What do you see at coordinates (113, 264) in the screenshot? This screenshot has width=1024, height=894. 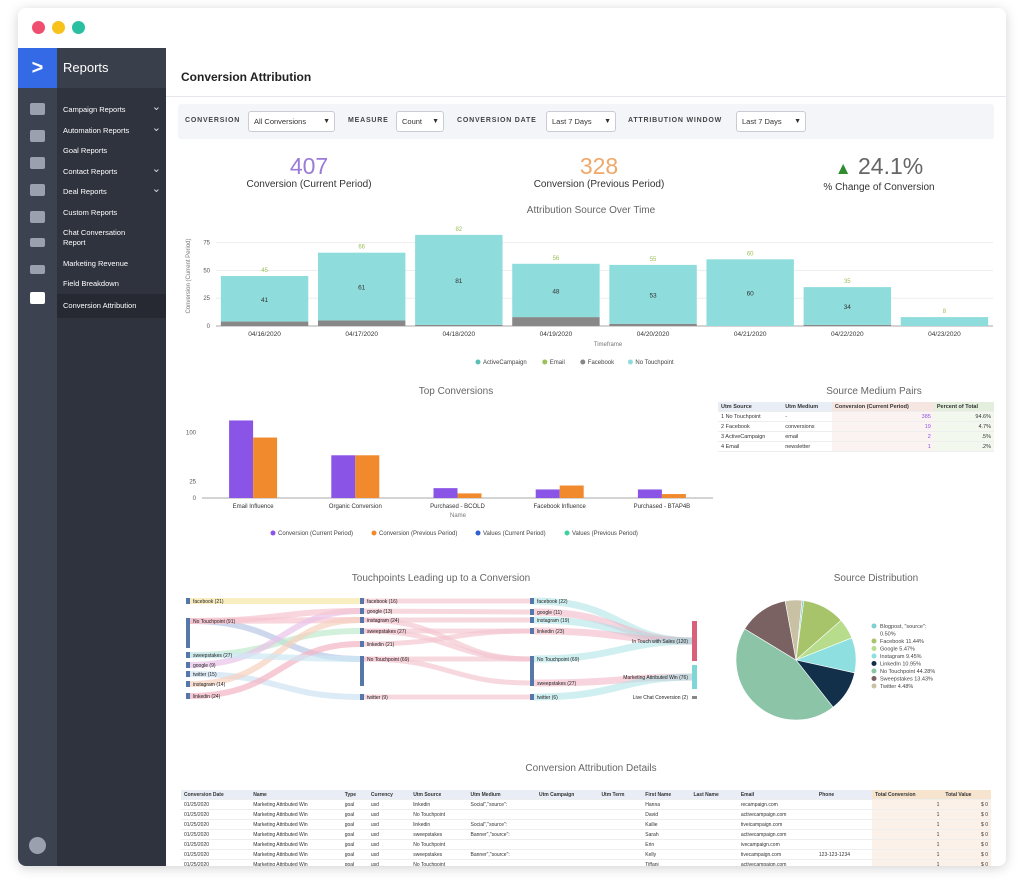 I see `sidebar-item-marketing-revenue: Marketing Revenue` at bounding box center [113, 264].